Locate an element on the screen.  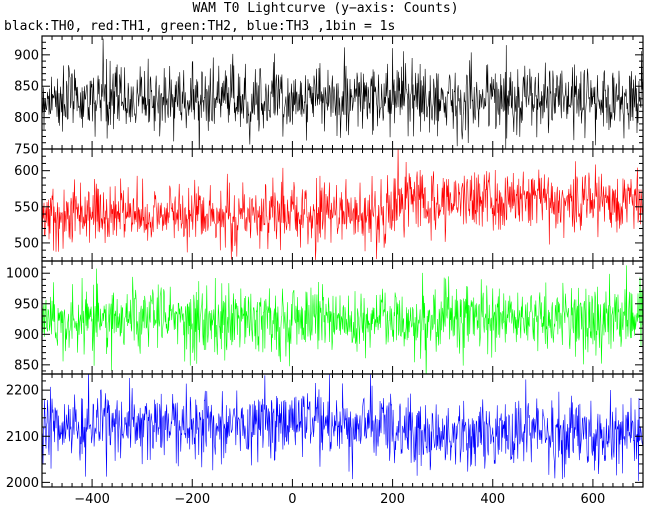
x-tick-label: 0 is located at coordinates (292, 498).